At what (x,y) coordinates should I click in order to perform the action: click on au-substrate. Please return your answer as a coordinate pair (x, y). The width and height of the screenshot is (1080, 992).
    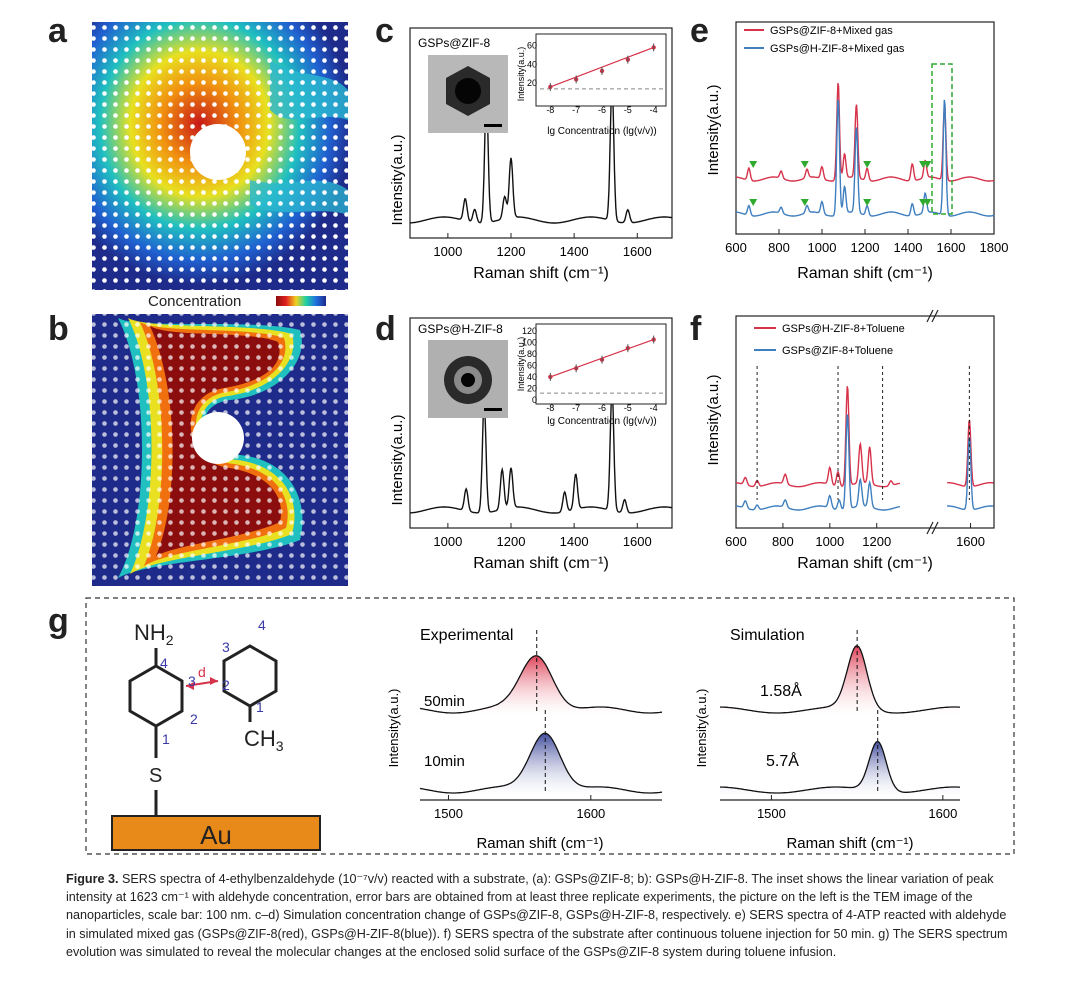
    Looking at the image, I should click on (216, 833).